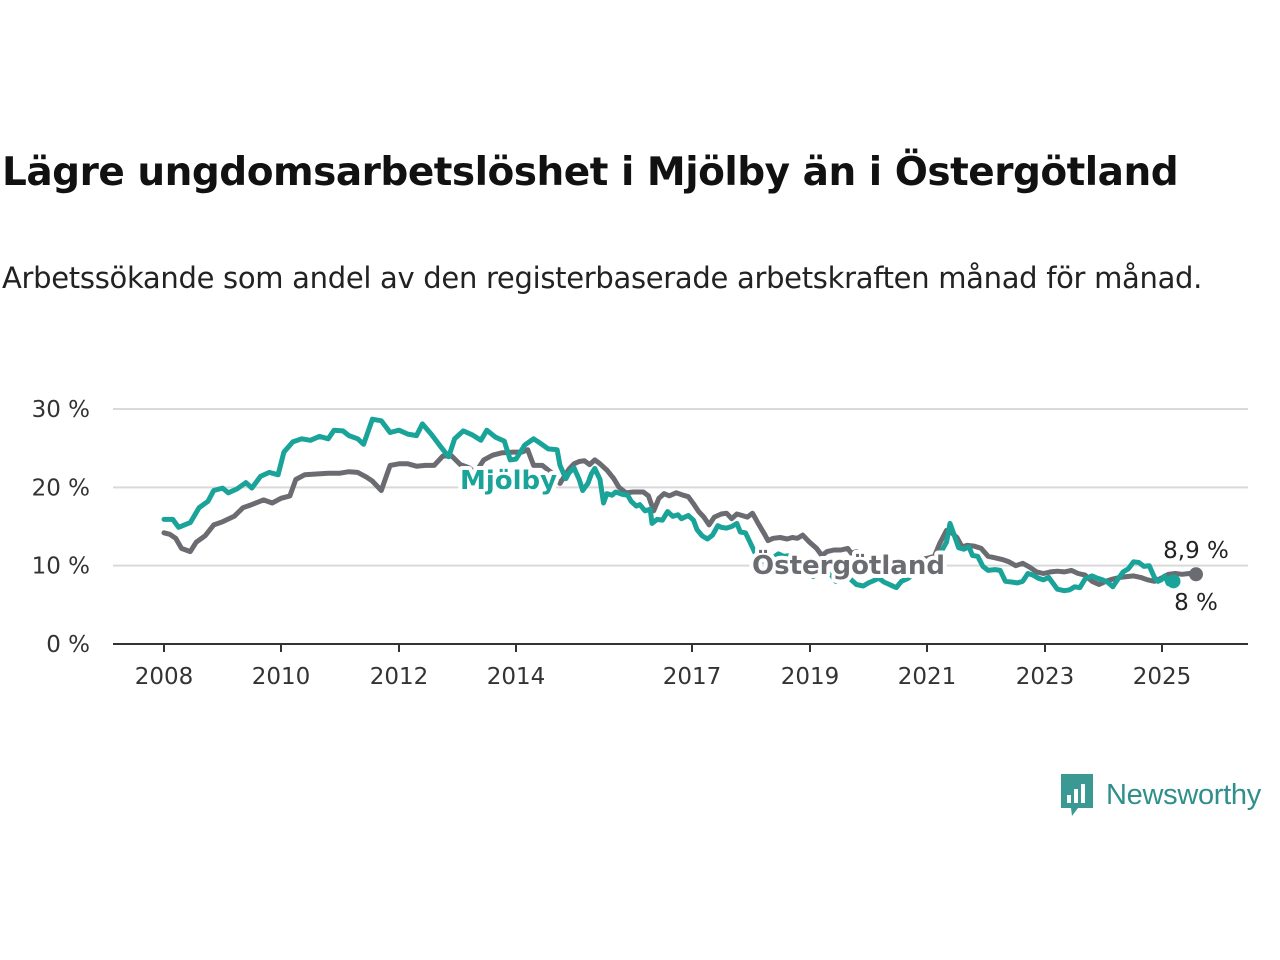 The width and height of the screenshot is (1280, 960). I want to click on end-label-mjolby: 8 %, so click(1196, 603).